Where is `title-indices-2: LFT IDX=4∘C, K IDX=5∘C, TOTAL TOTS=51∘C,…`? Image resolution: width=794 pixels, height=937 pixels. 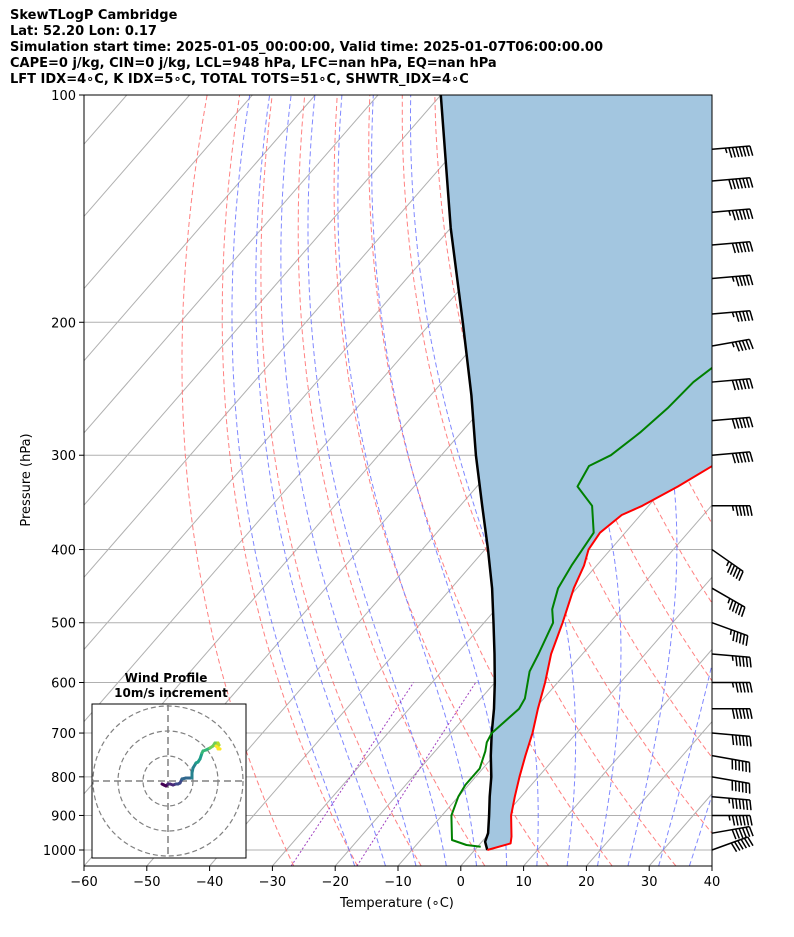
title-indices-2: LFT IDX=4∘C, K IDX=5∘C, TOTAL TOTS=51∘C,… is located at coordinates (239, 79).